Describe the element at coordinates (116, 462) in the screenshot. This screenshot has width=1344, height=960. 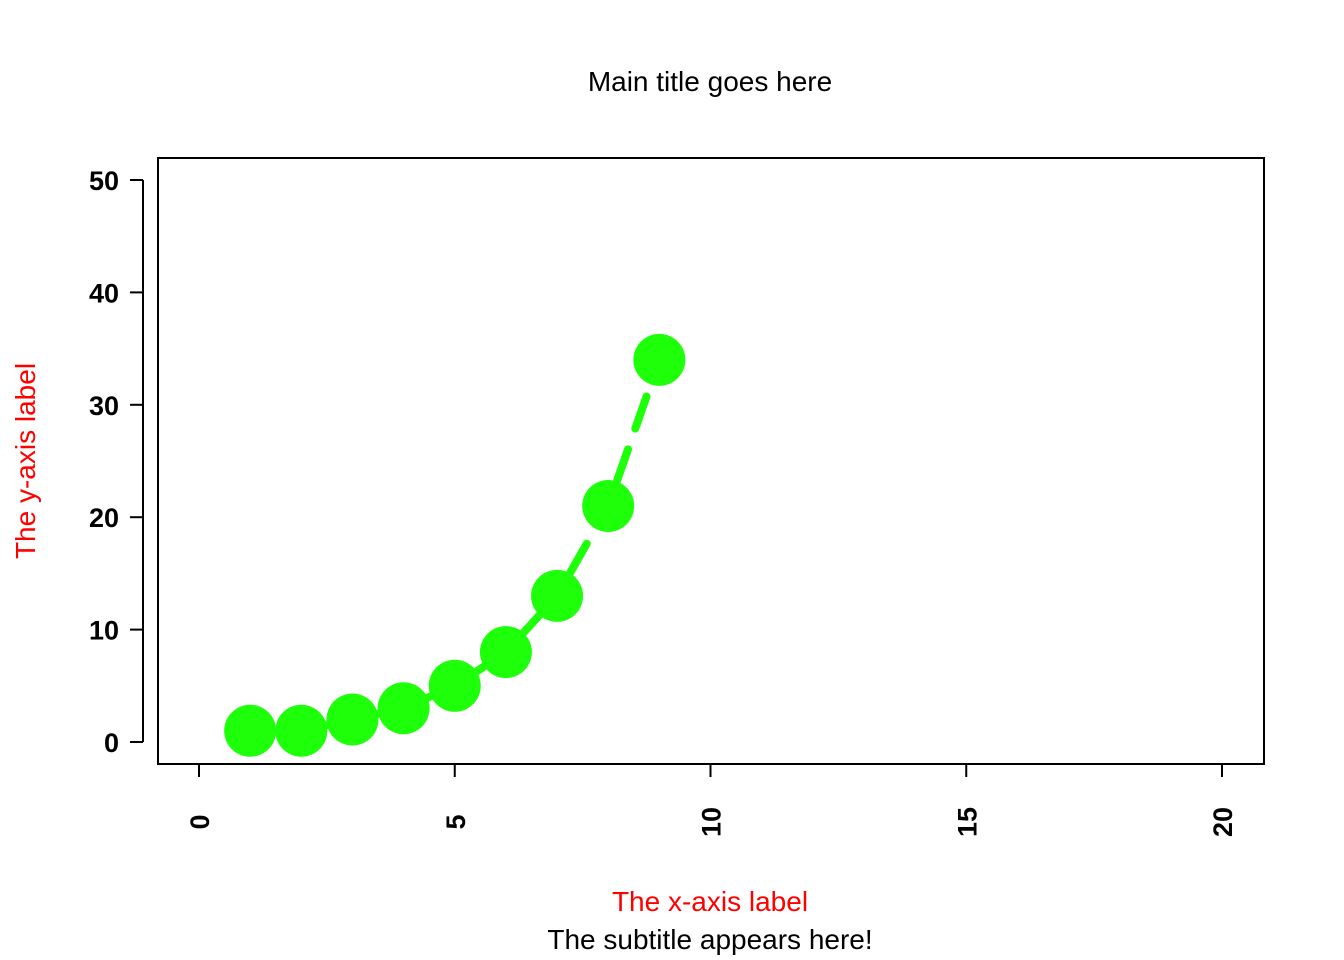
I see `y-axis: 0 10 20 30 40 50` at that location.